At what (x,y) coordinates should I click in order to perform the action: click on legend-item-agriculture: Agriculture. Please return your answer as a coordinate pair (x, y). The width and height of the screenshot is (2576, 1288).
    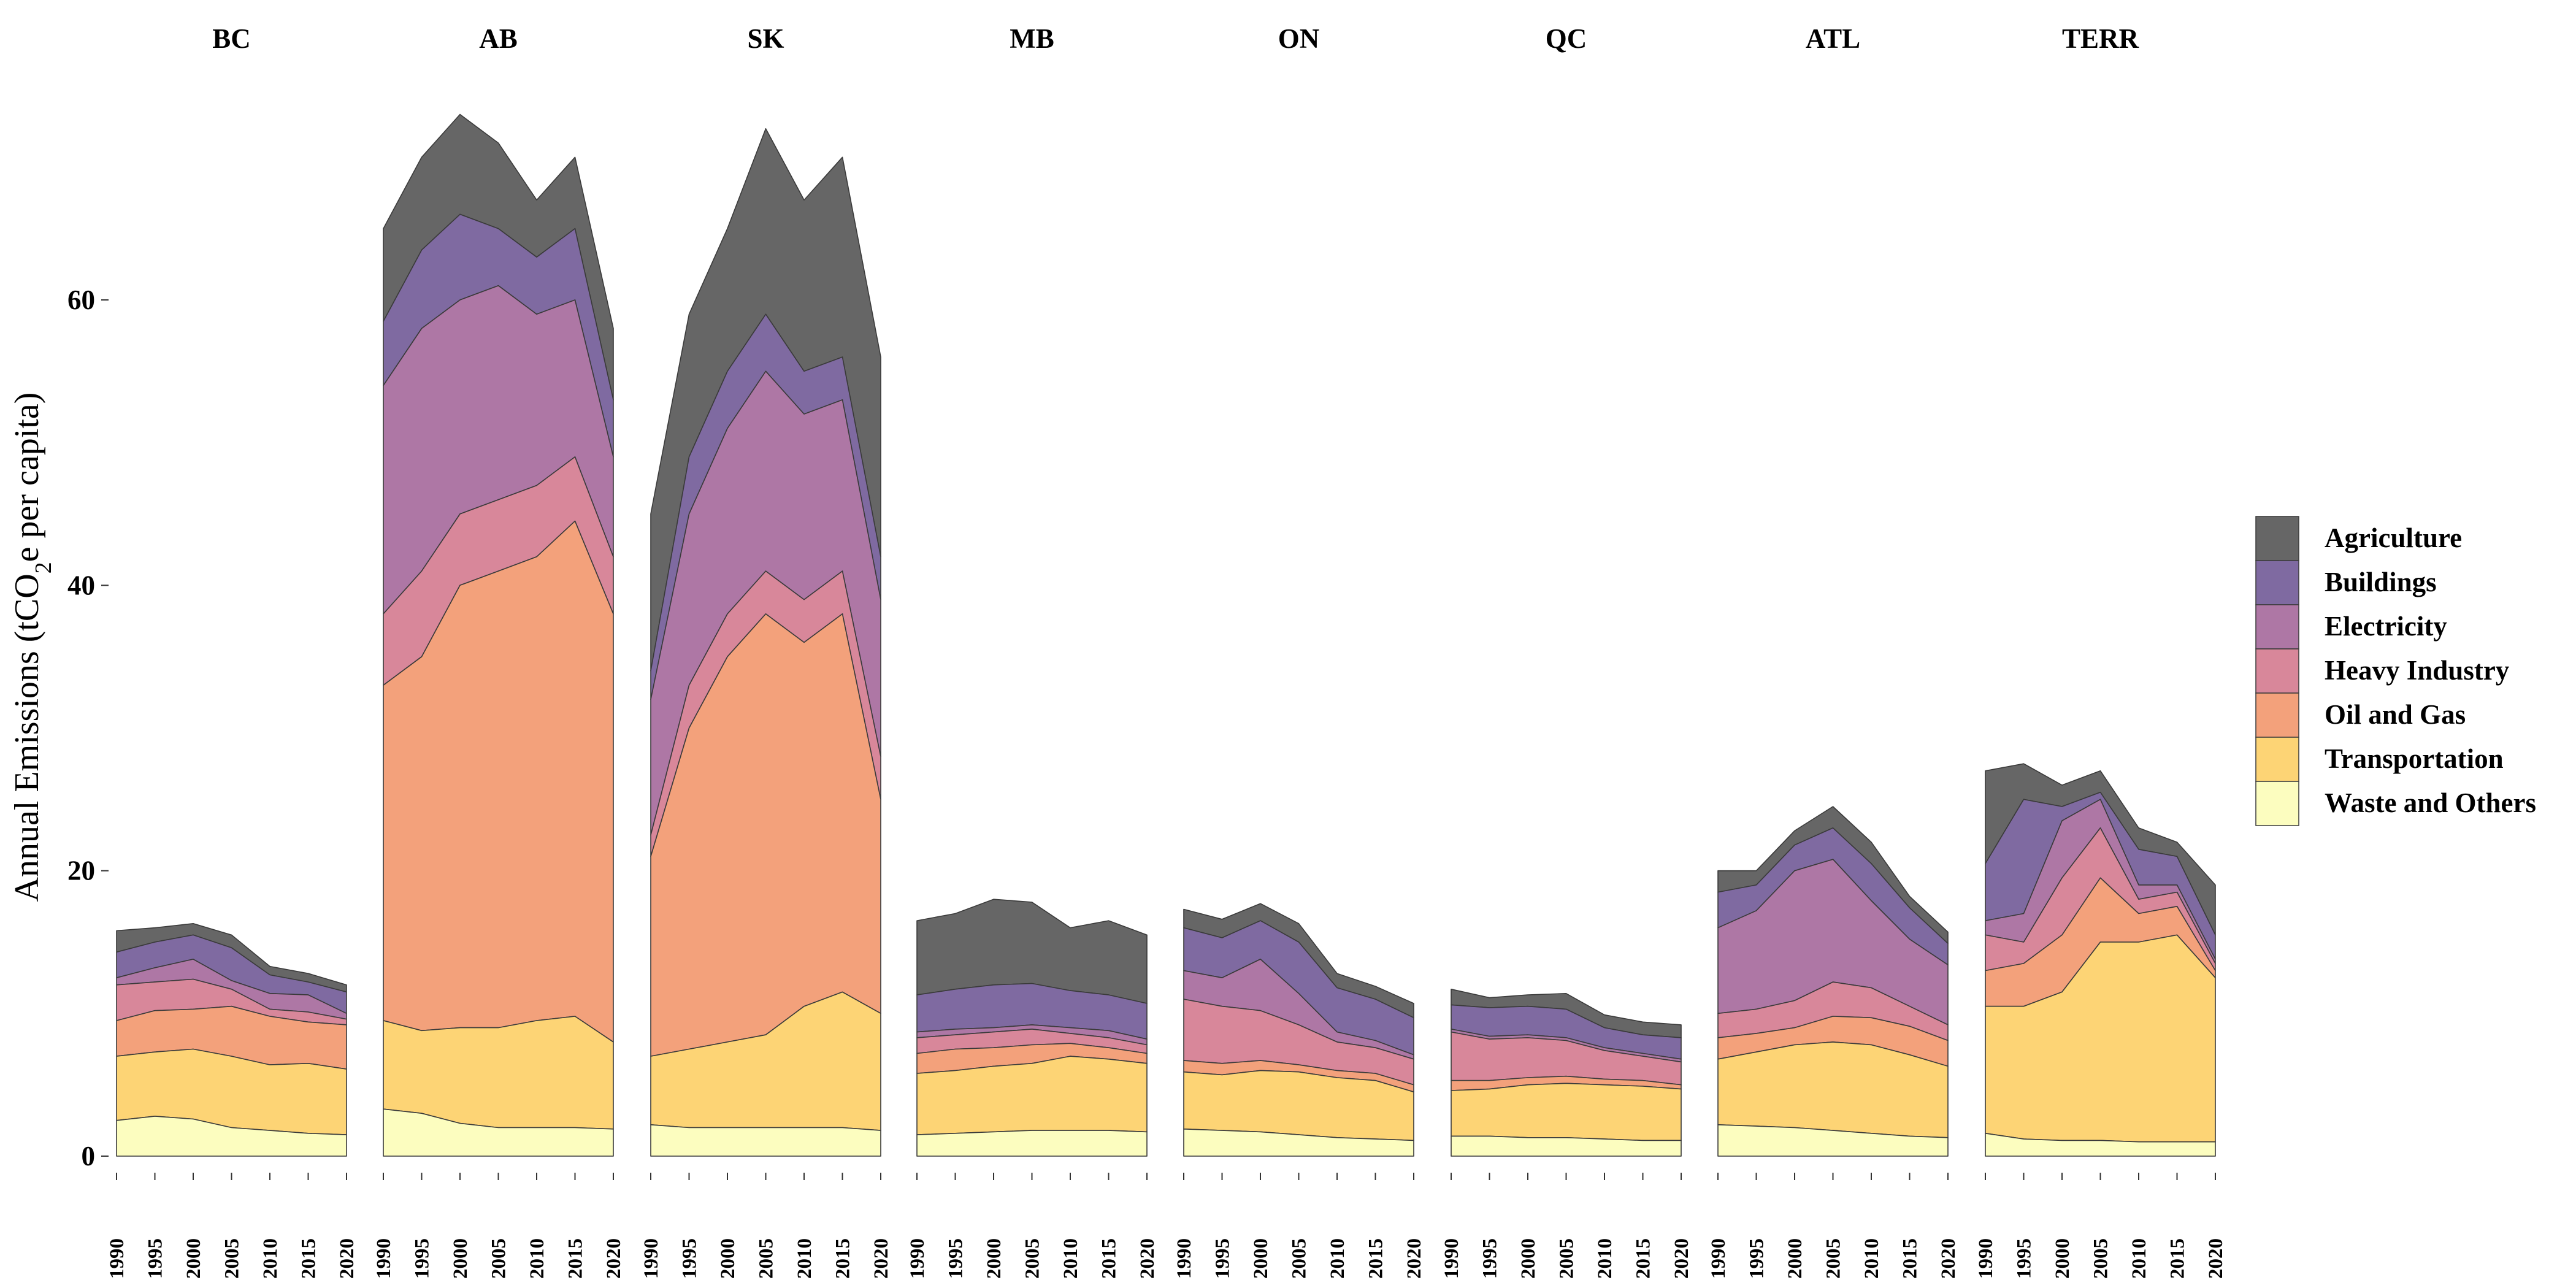
    Looking at the image, I should click on (2358, 538).